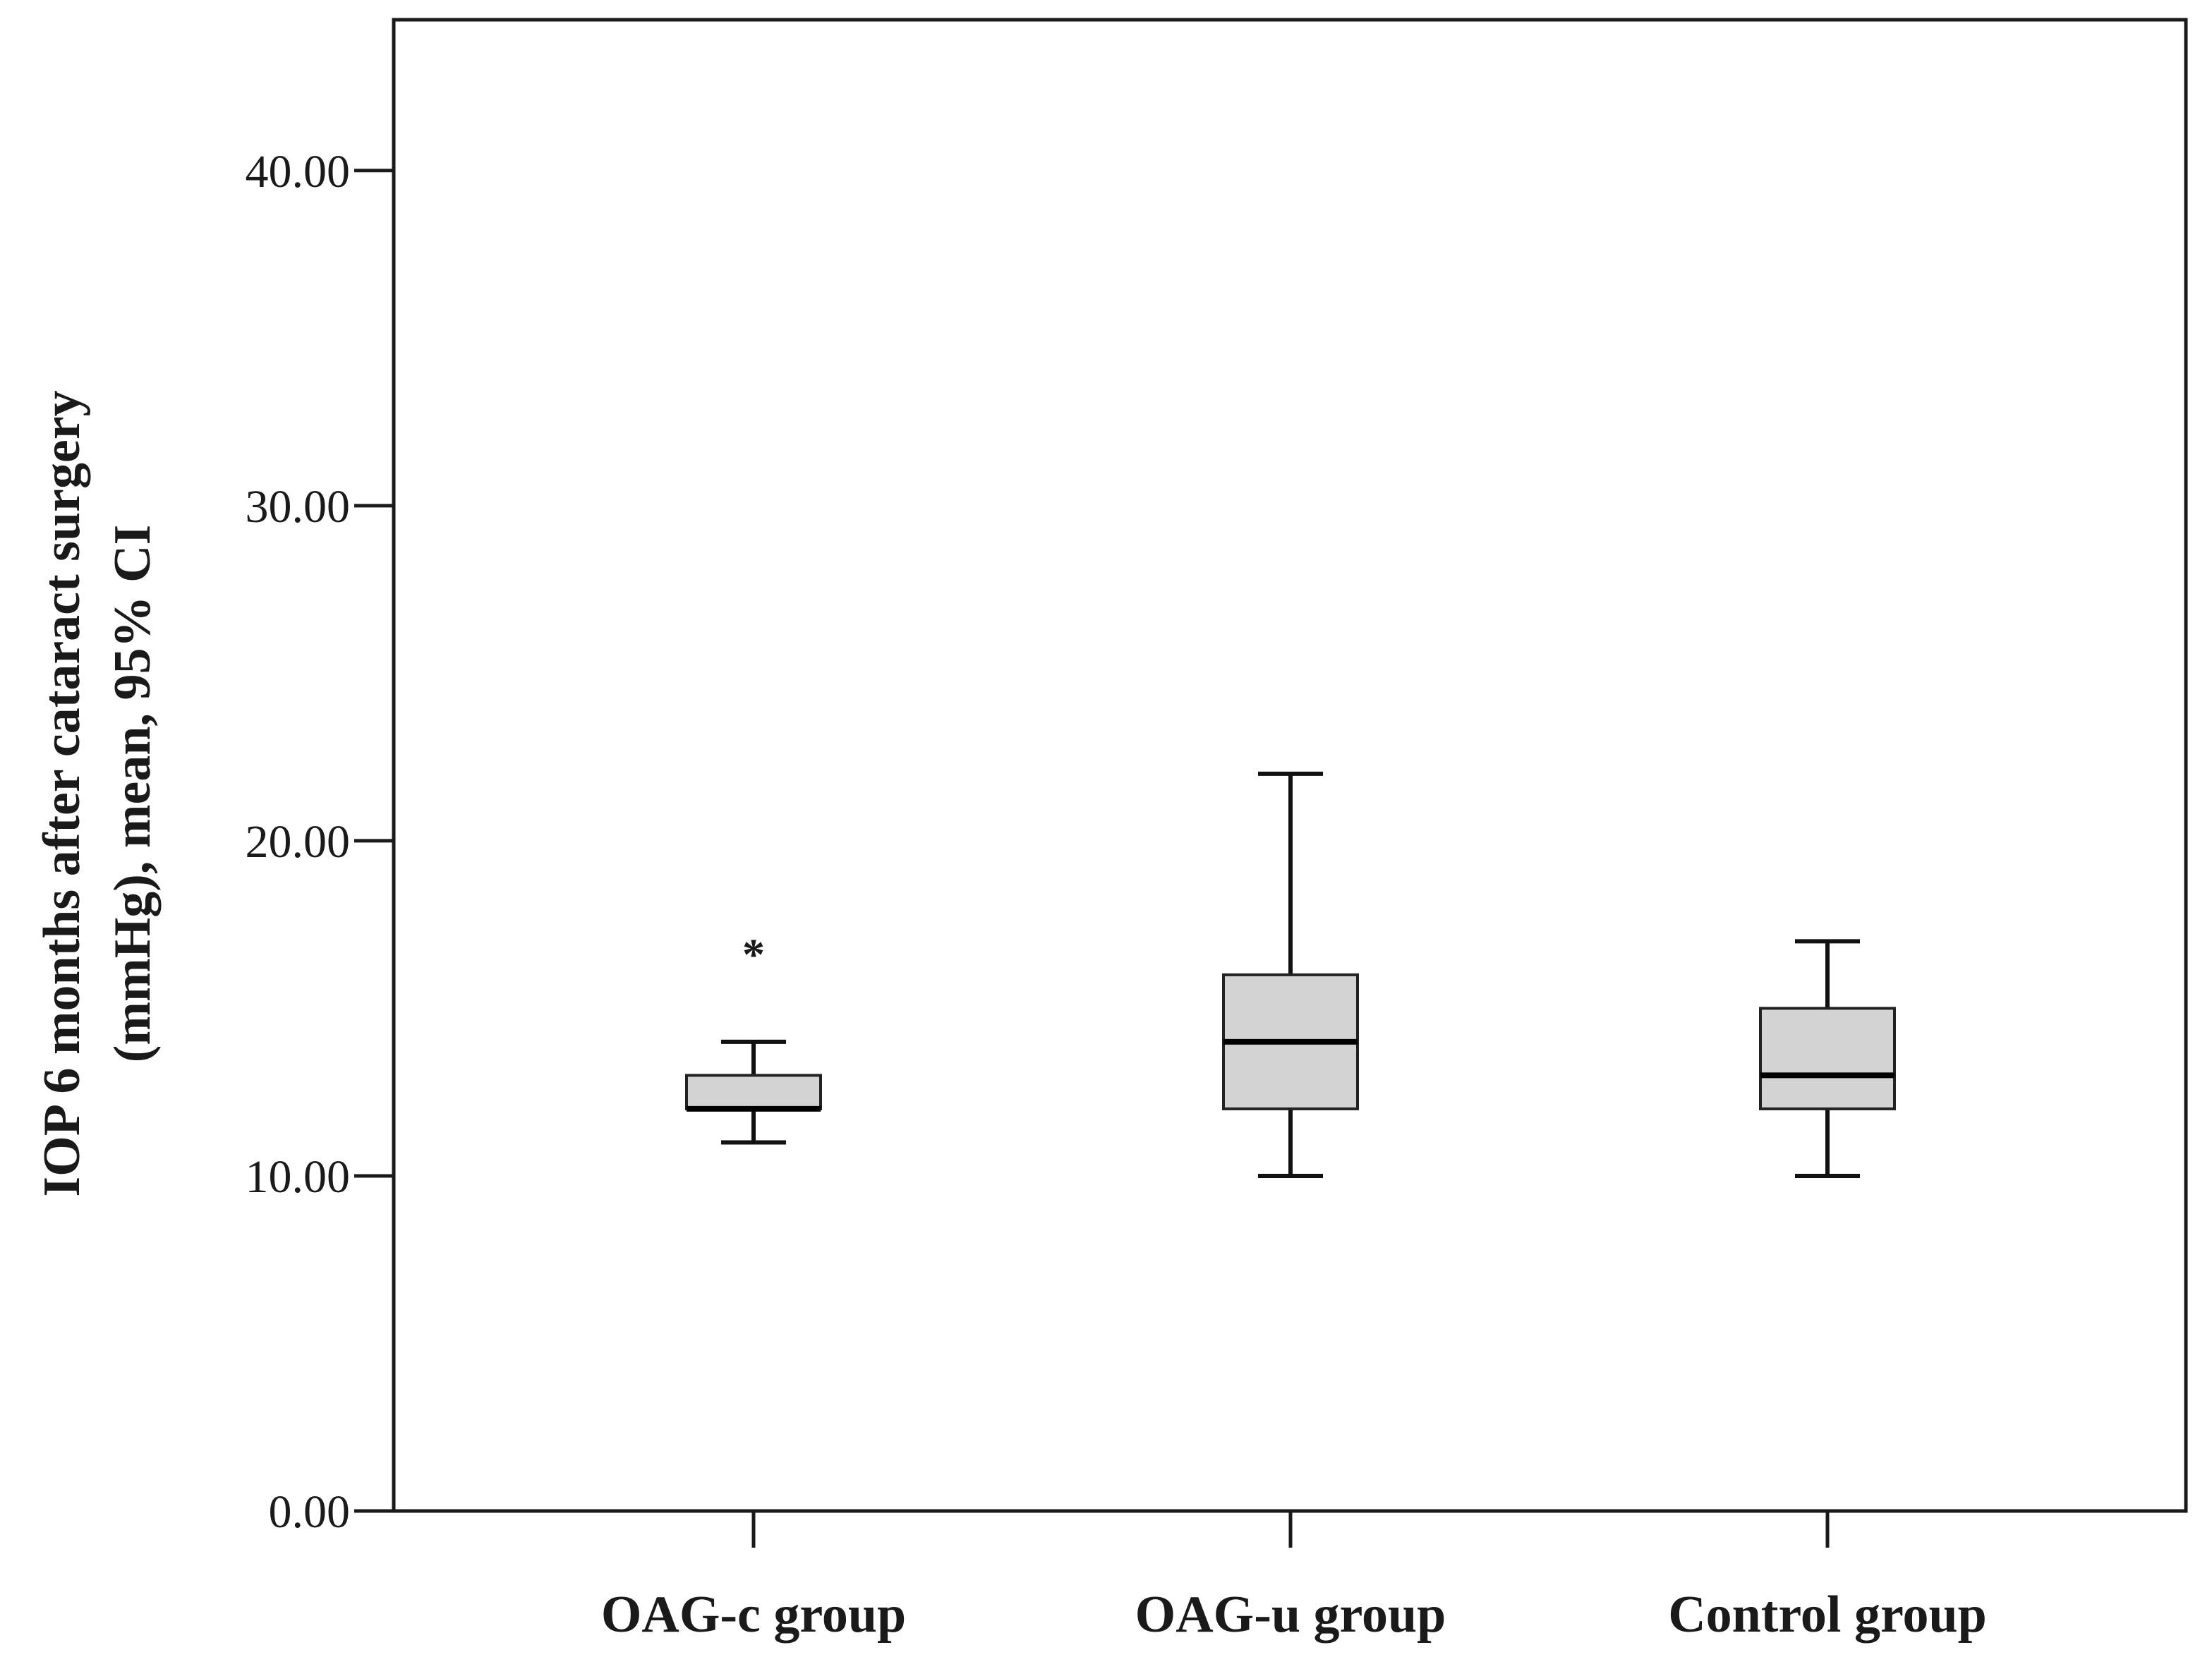  Describe the element at coordinates (298, 172) in the screenshot. I see `y-tick-label: 40.00` at that location.